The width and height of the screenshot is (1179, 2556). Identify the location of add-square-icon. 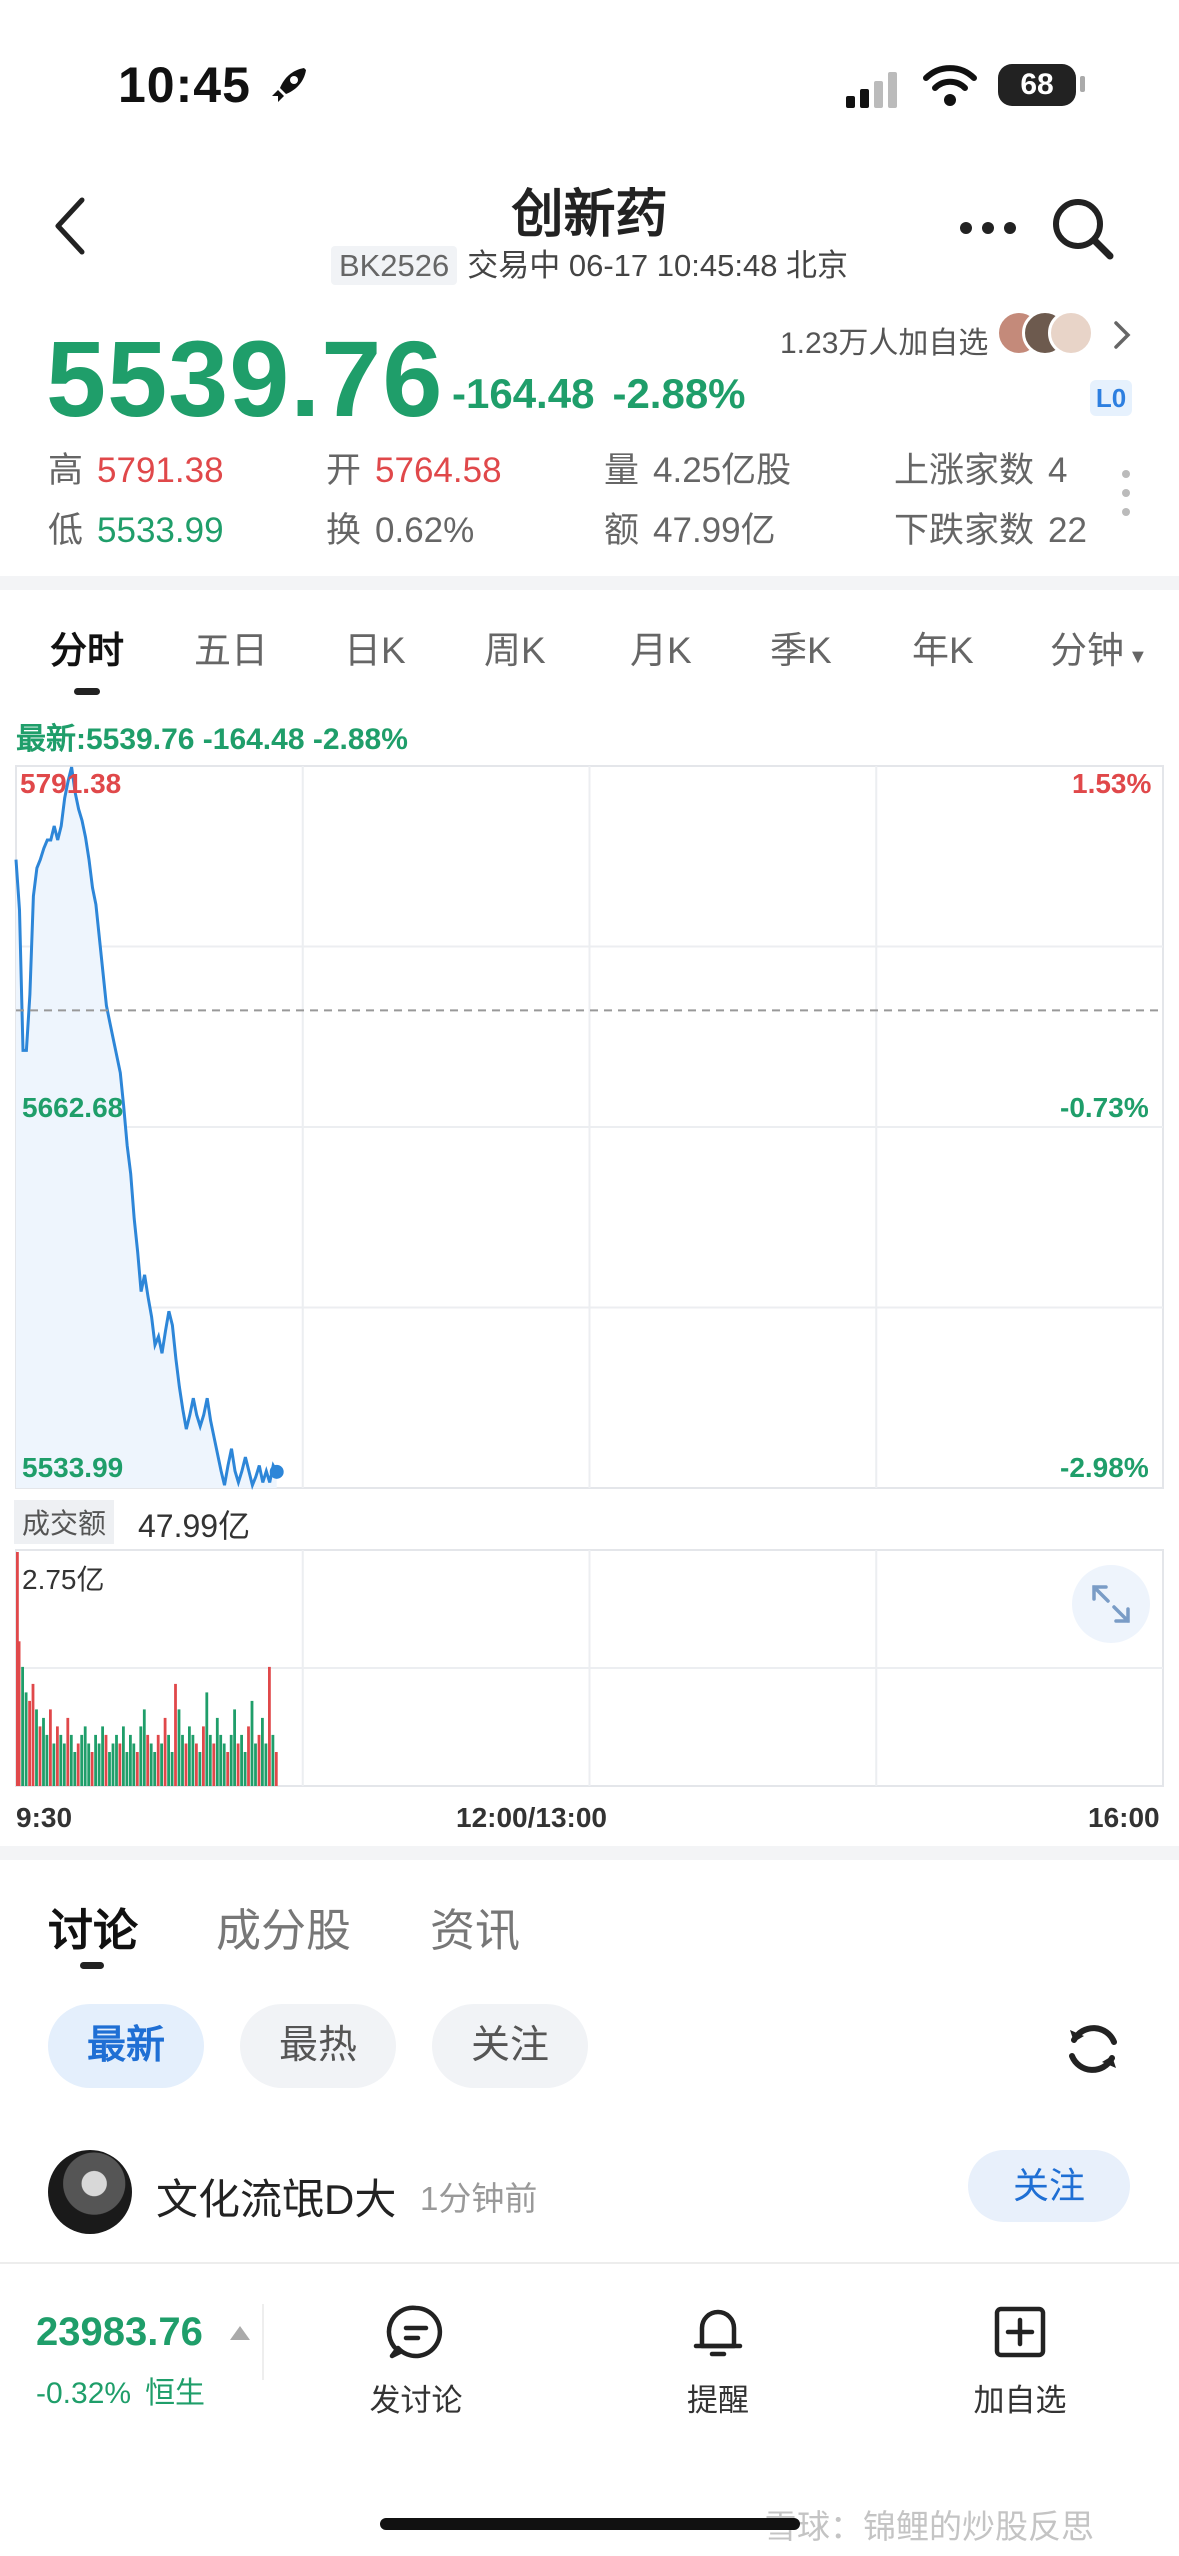
(1020, 2332).